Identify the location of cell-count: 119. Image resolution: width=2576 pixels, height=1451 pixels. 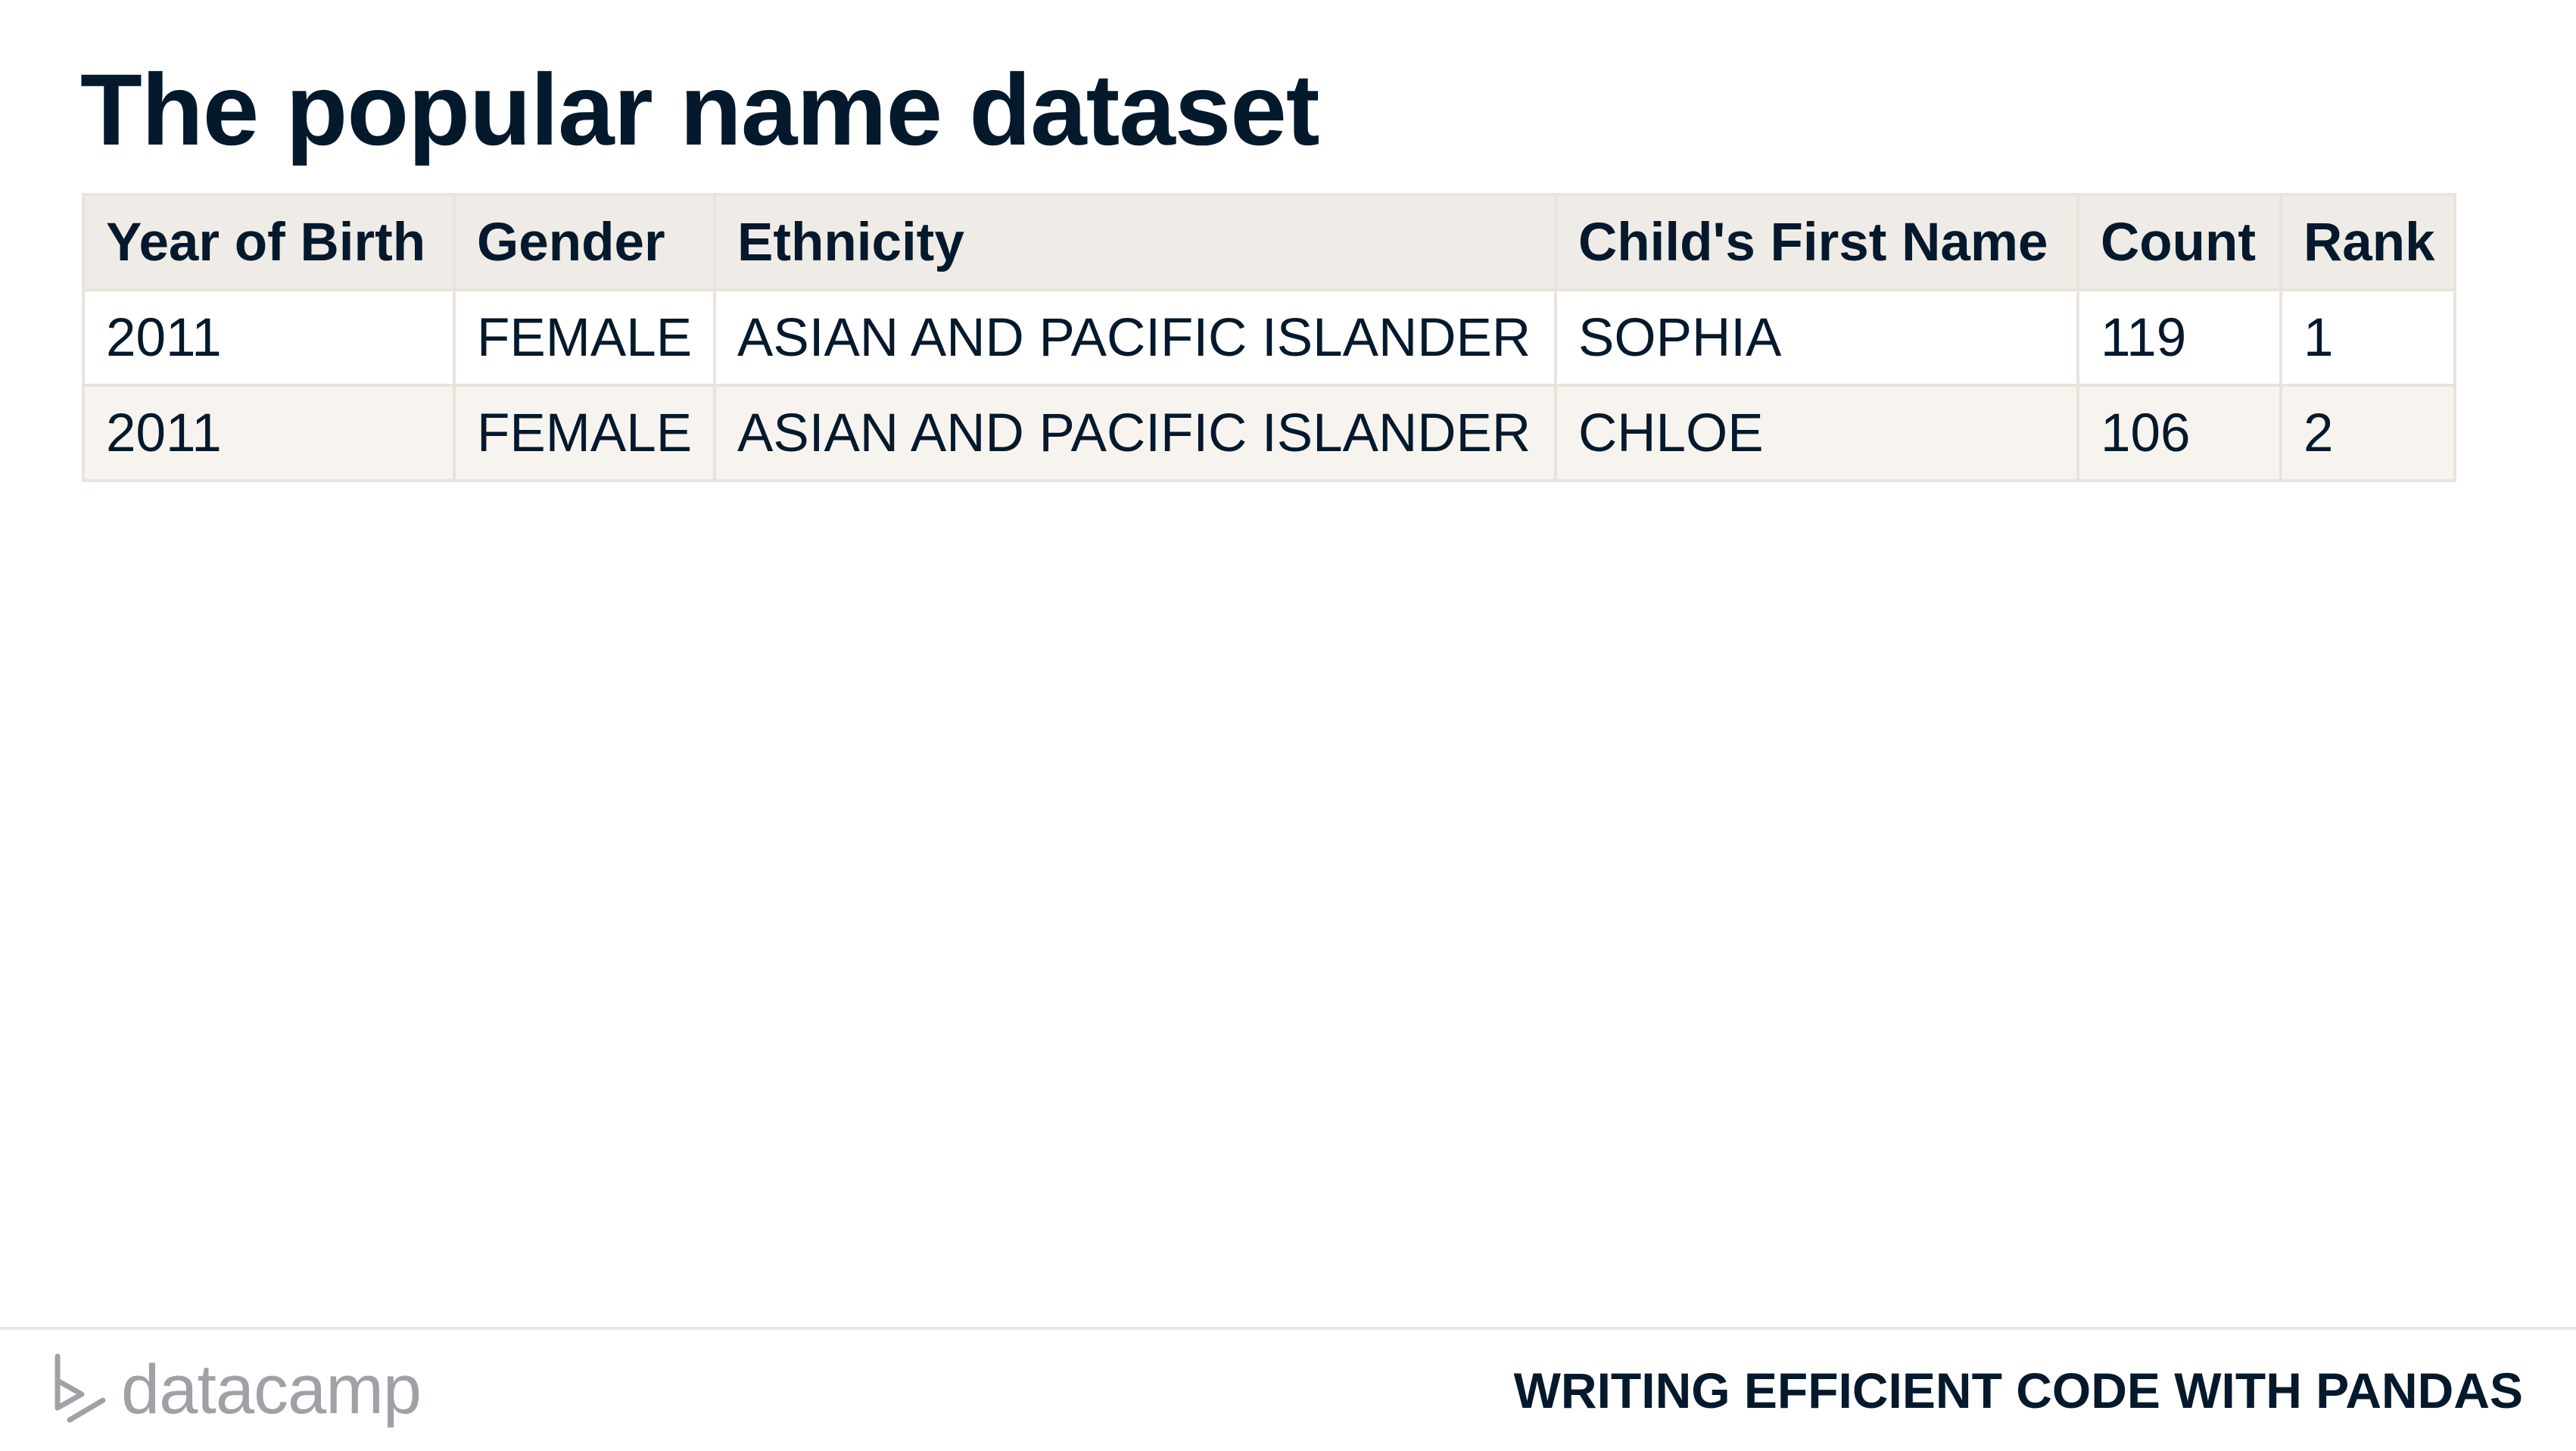
(2179, 337).